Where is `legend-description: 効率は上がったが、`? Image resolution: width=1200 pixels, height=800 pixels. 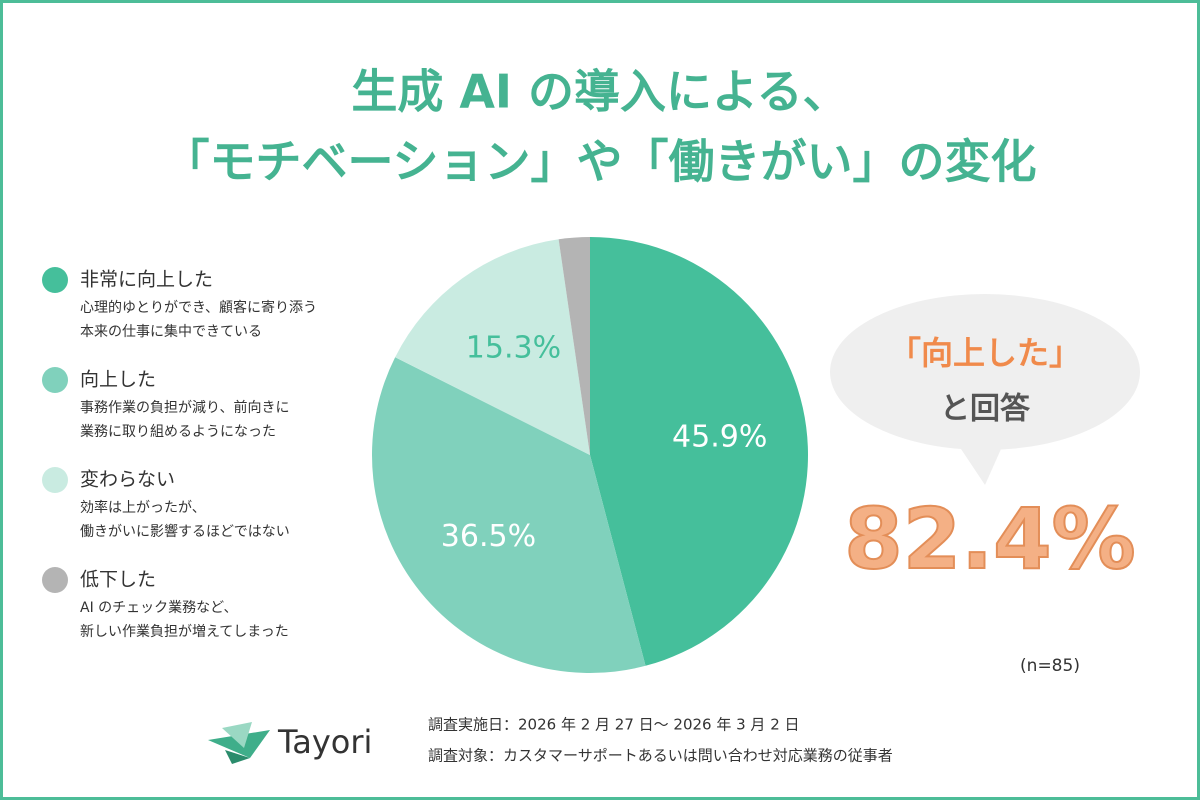
legend-description: 効率は上がったが、 is located at coordinates (143, 507).